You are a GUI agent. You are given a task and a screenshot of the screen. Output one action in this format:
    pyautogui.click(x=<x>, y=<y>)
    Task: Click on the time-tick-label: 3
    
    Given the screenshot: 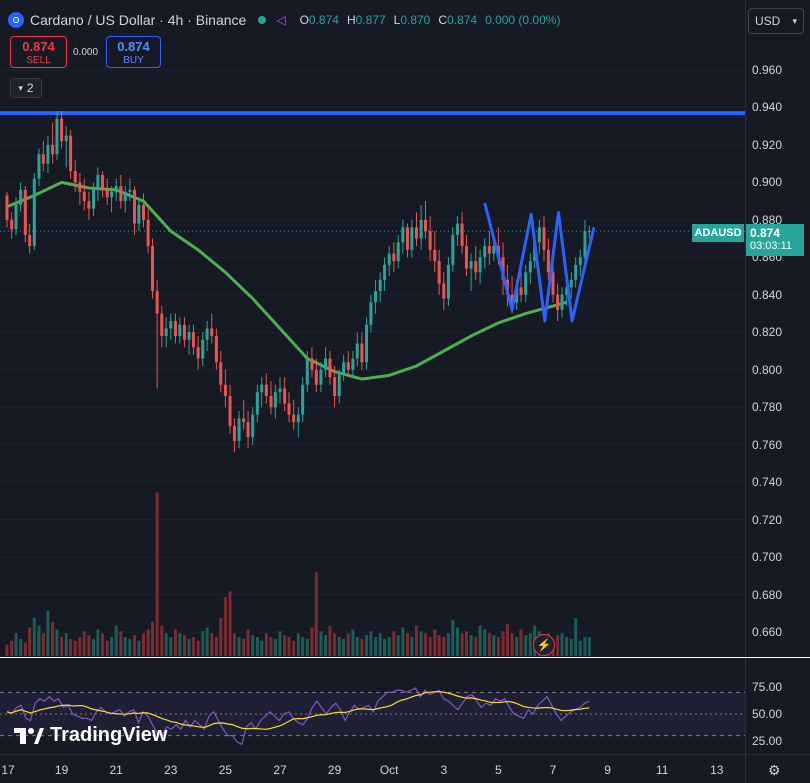 What is the action you would take?
    pyautogui.click(x=444, y=770)
    